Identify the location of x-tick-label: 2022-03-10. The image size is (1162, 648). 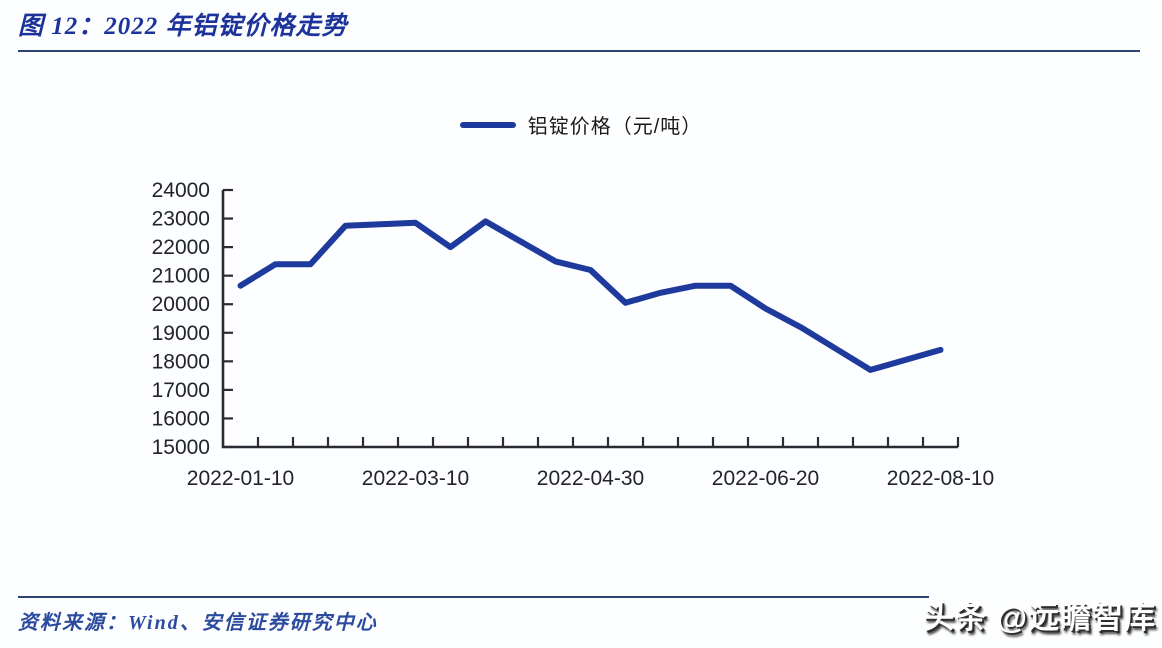
(415, 478).